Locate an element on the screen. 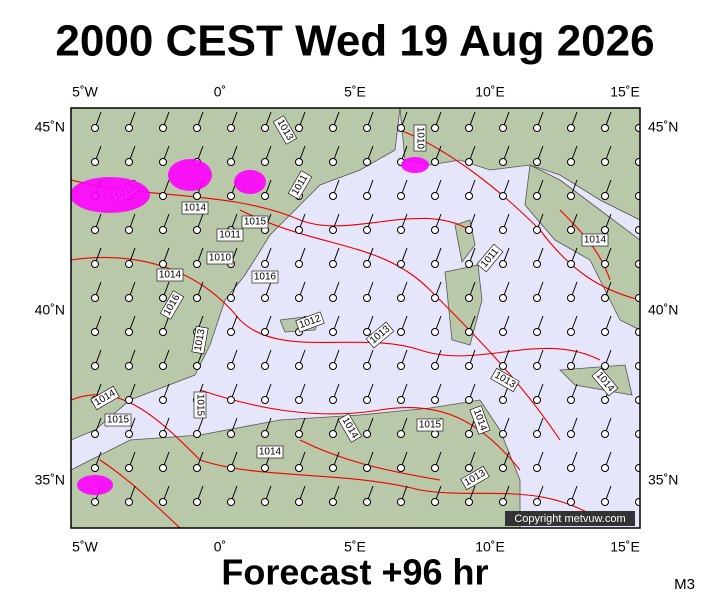 This screenshot has height=600, width=711. forecast-label: Forecast +96 hr is located at coordinates (354, 572).